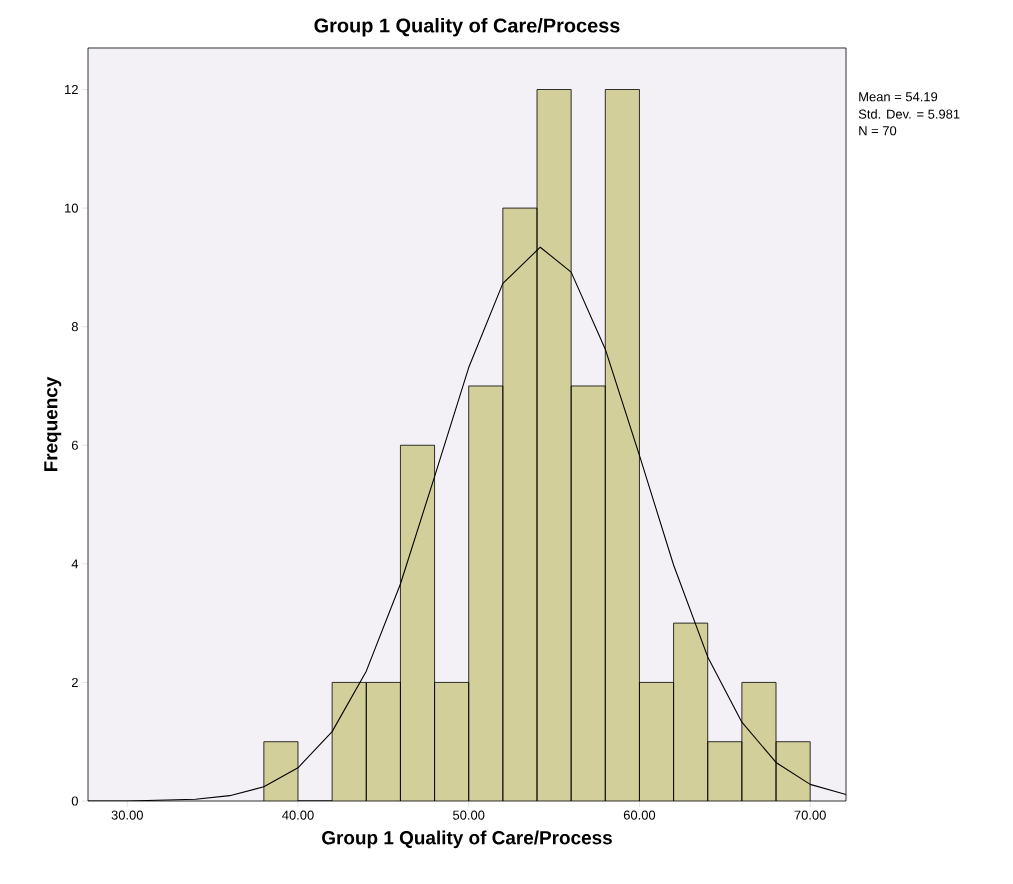 This screenshot has height=884, width=1013. I want to click on text: Mean = 54.19, so click(898, 97).